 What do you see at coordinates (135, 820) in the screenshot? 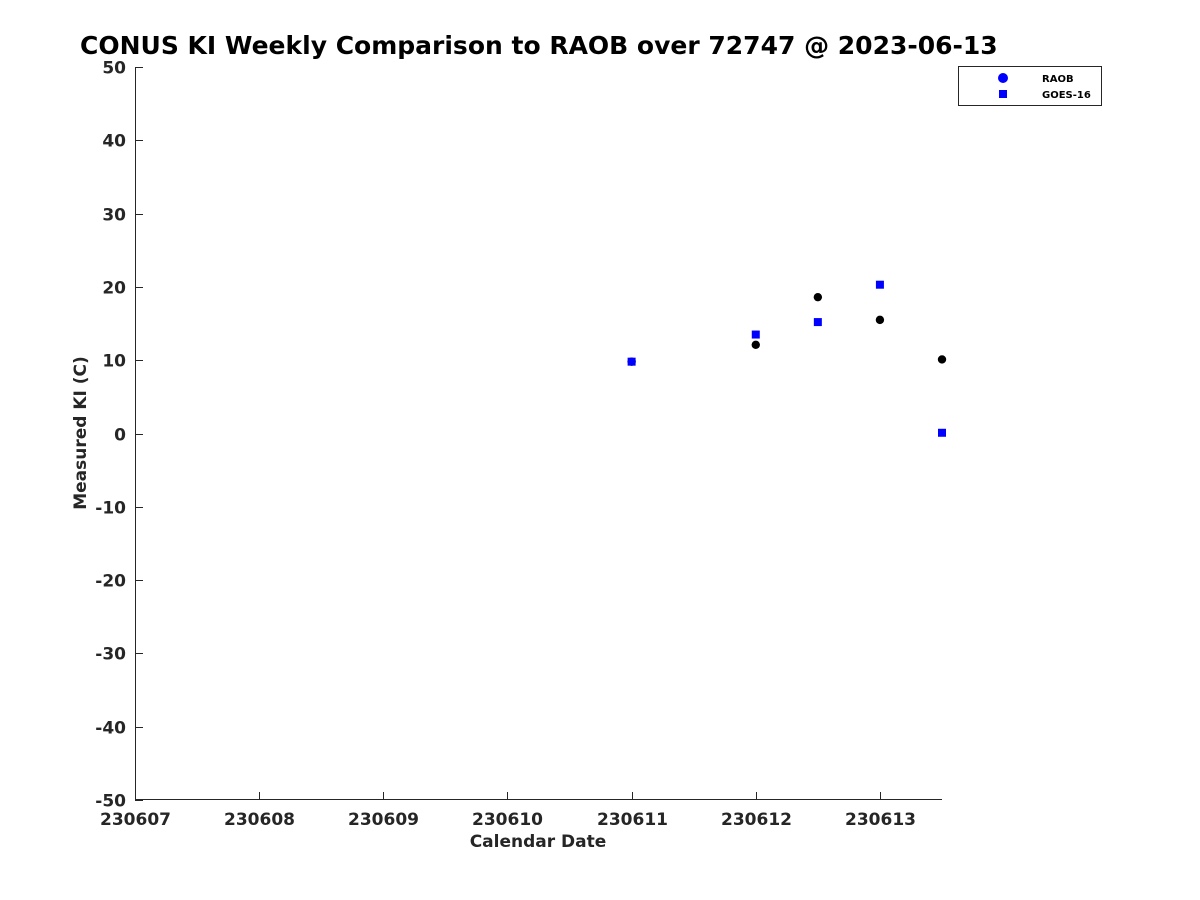
I see `x-tick-label: 230607` at bounding box center [135, 820].